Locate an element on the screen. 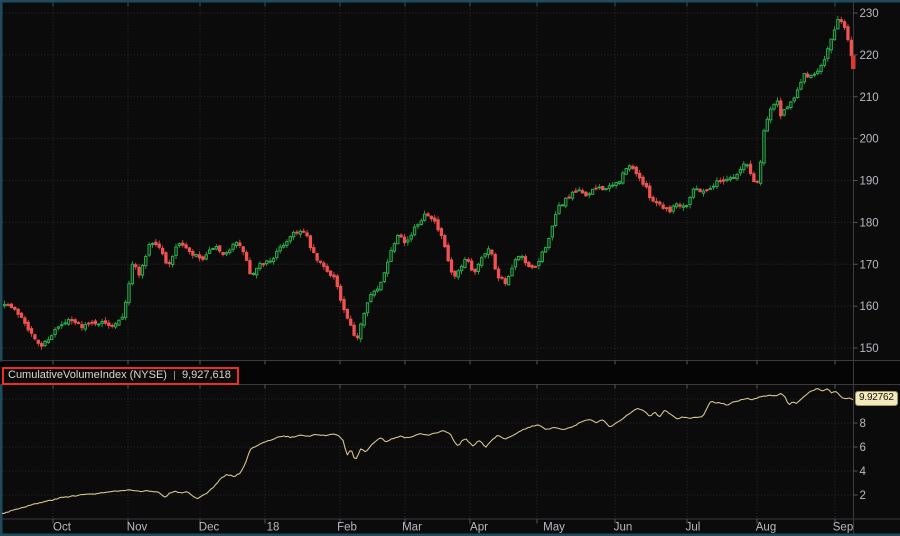  svg-text: 170 is located at coordinates (869, 265).